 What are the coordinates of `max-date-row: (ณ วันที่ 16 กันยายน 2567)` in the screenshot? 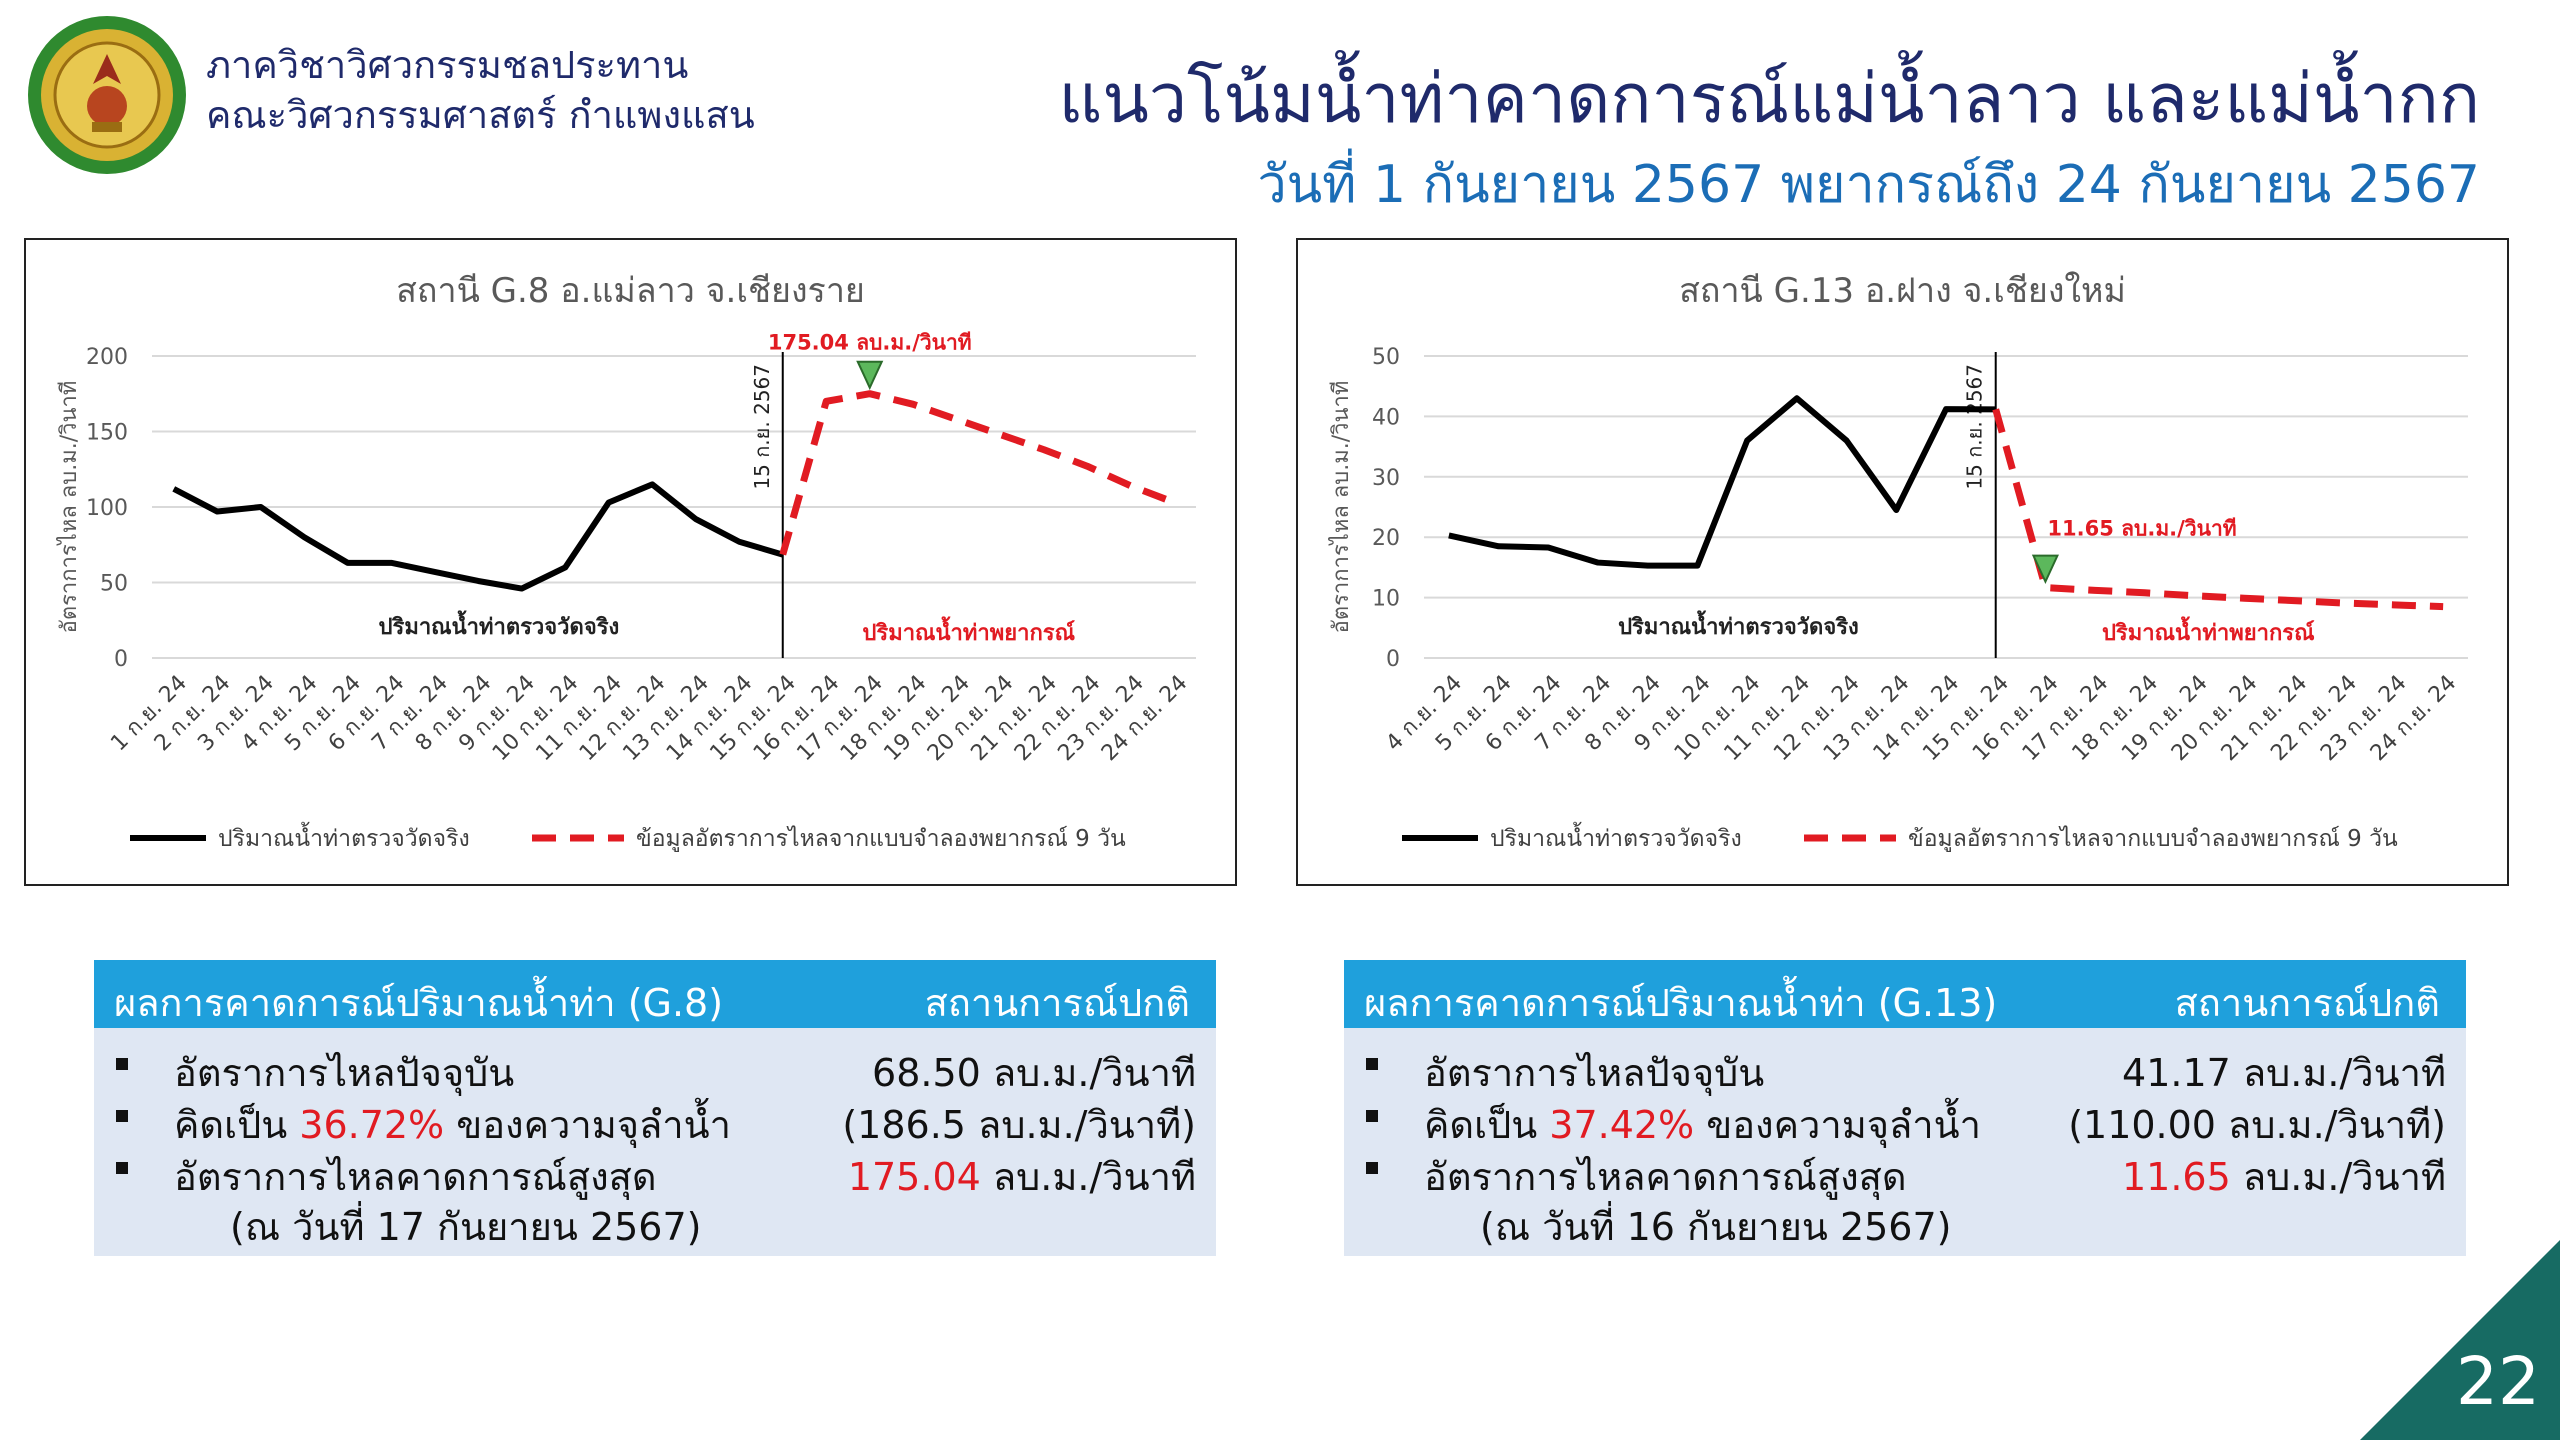 It's located at (1905, 1222).